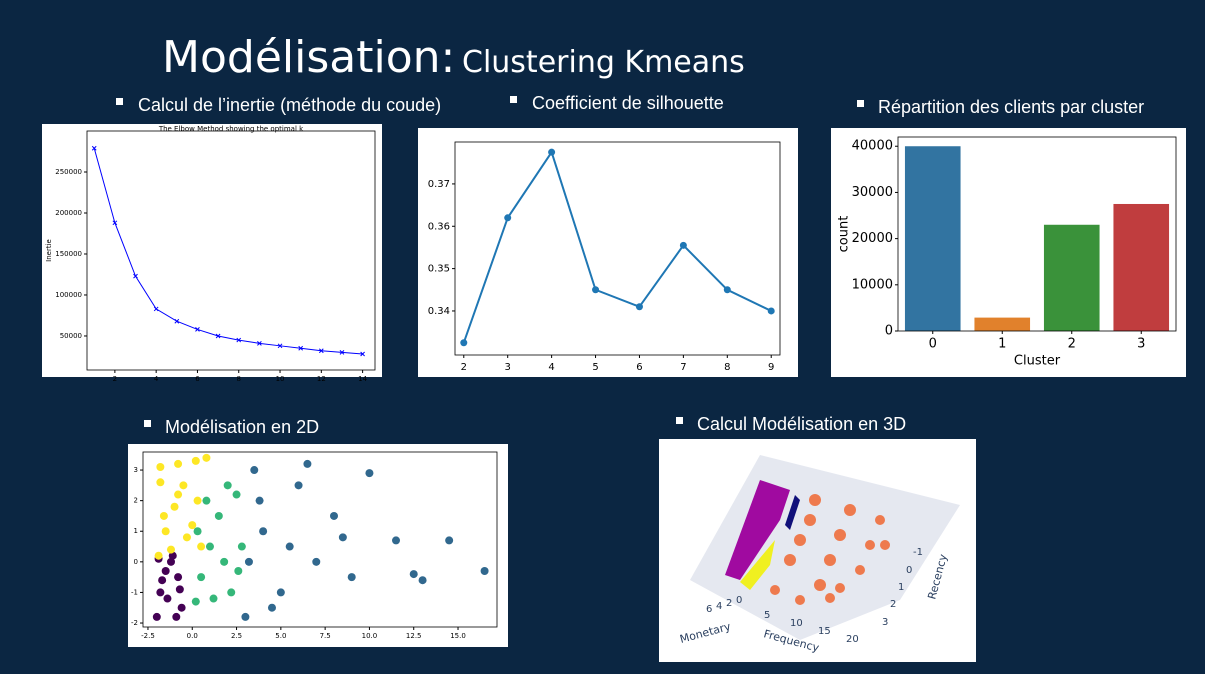 Image resolution: width=1205 pixels, height=674 pixels. What do you see at coordinates (236, 636) in the screenshot?
I see `x-tick-label: 2.5` at bounding box center [236, 636].